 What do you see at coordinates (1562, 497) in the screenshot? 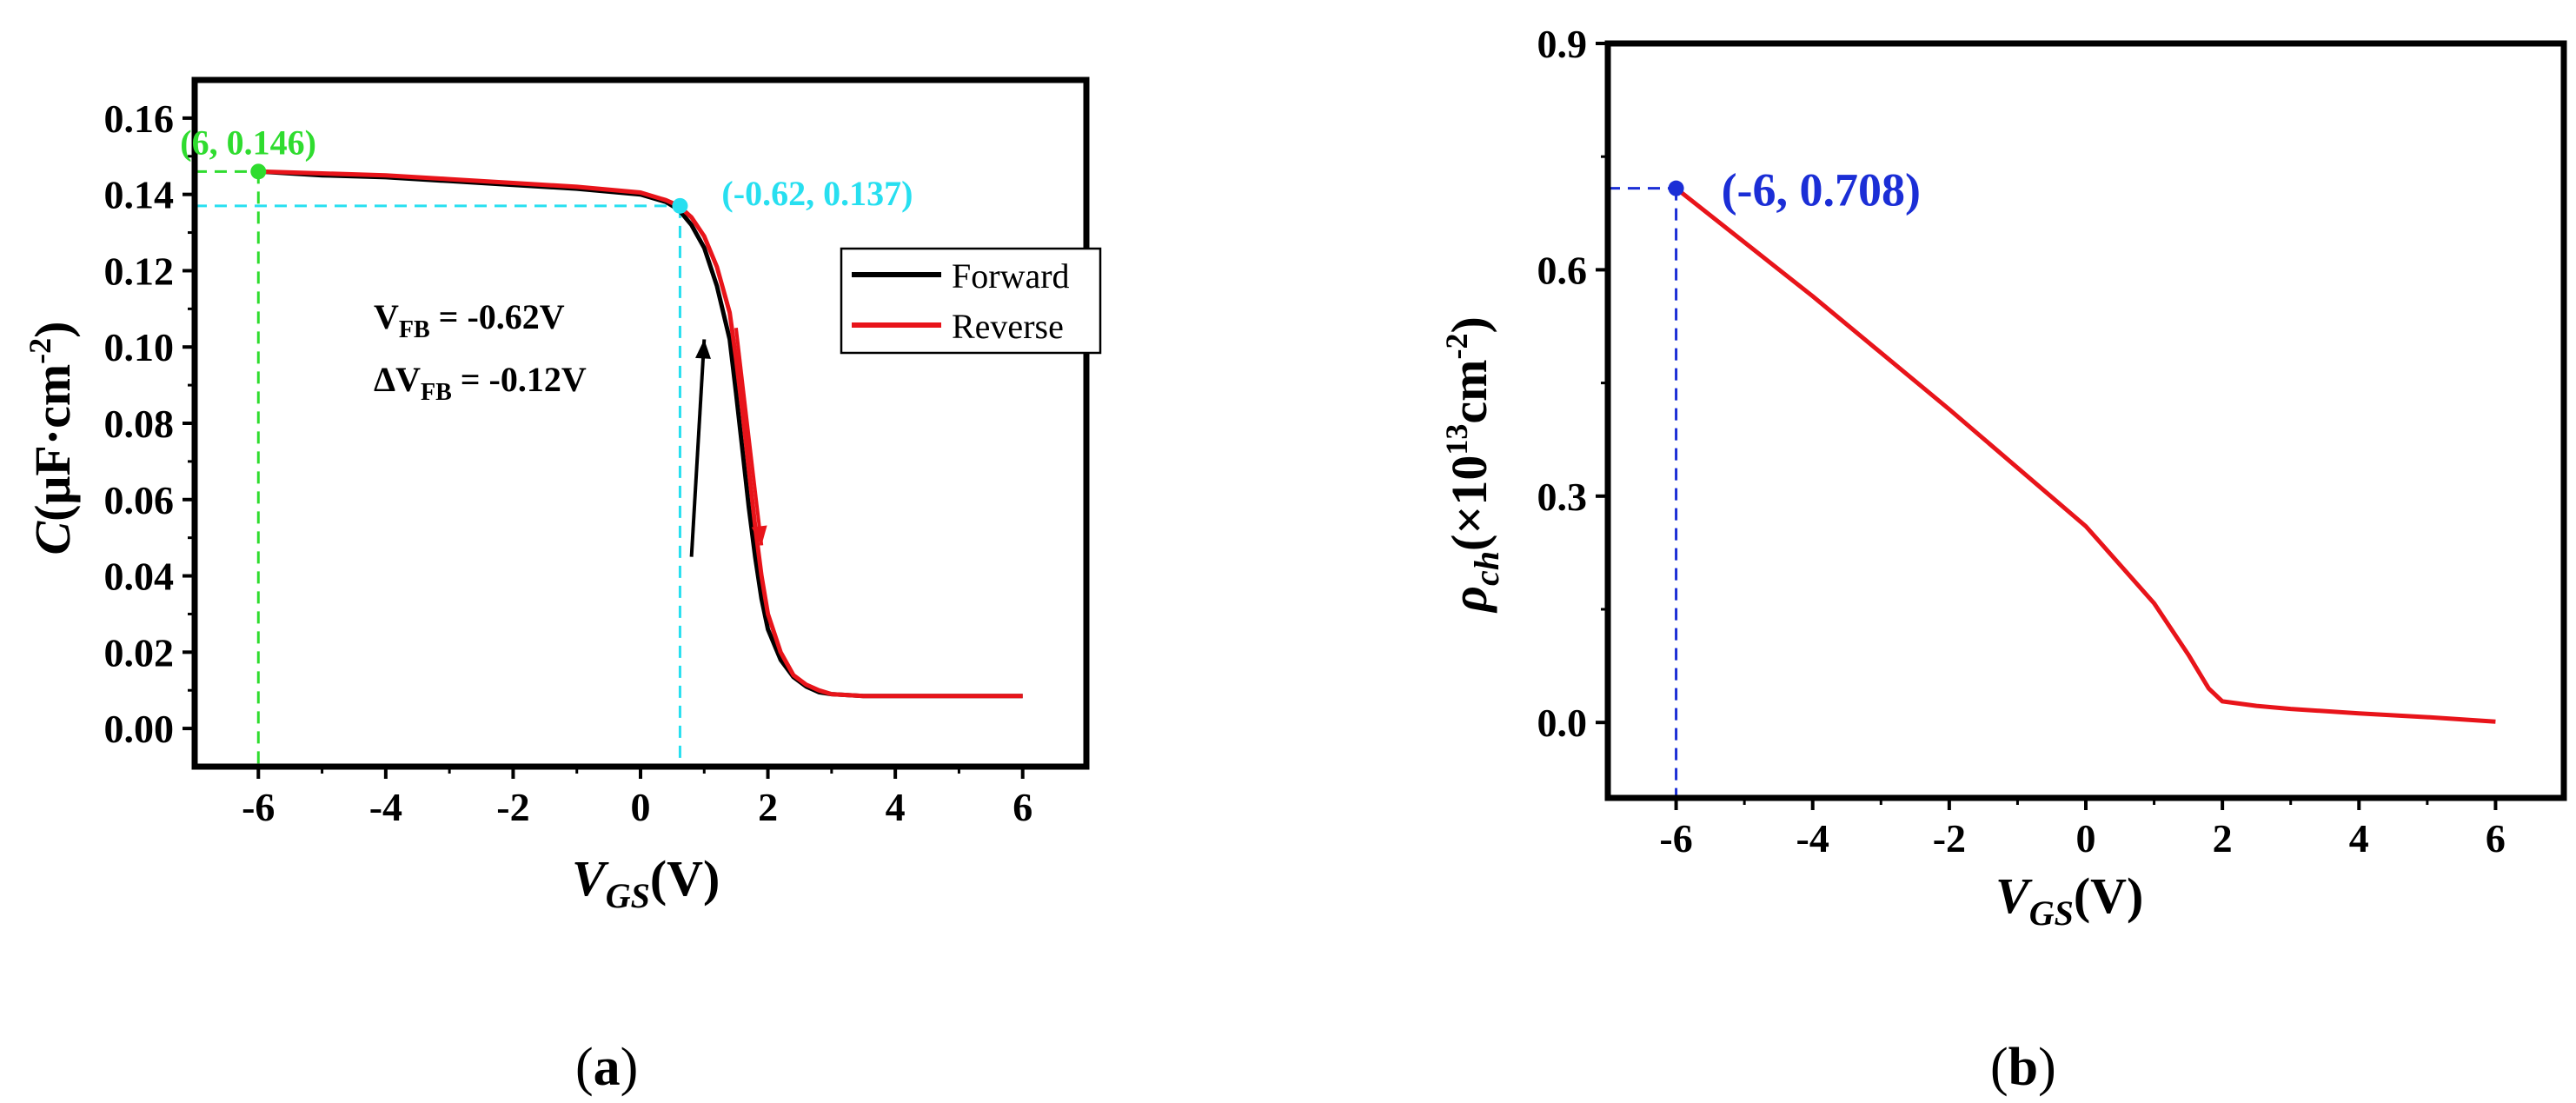
I see `y-tick-label: 0.3` at bounding box center [1562, 497].